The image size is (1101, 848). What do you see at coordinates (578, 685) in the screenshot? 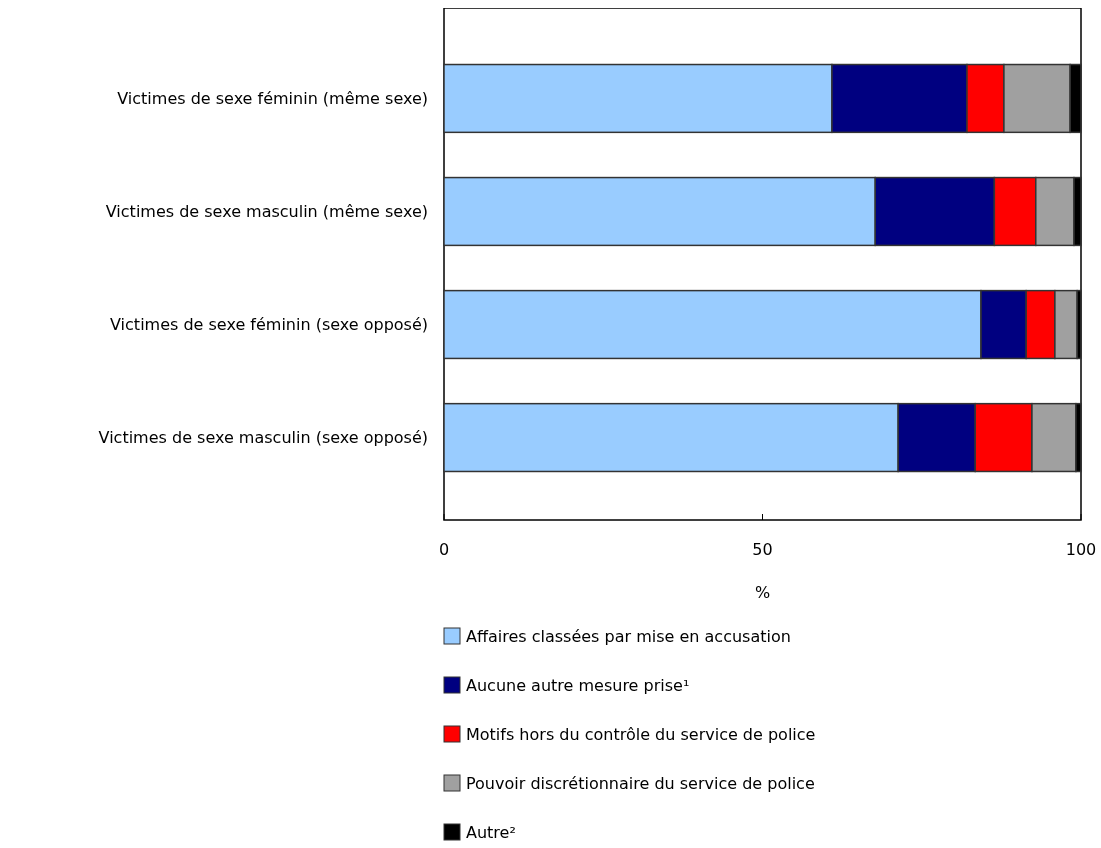
I see `legend-label: Aucune autre mesure prise¹` at bounding box center [578, 685].